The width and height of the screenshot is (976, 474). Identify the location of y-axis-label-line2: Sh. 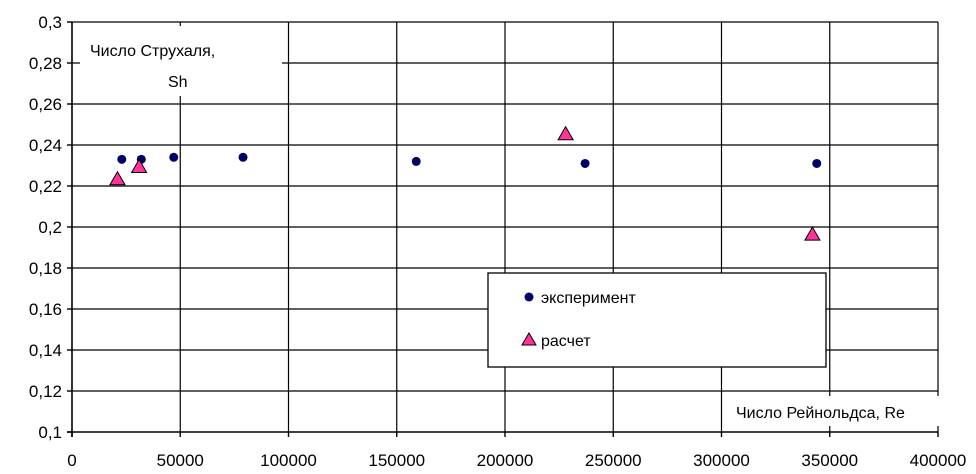
(178, 82).